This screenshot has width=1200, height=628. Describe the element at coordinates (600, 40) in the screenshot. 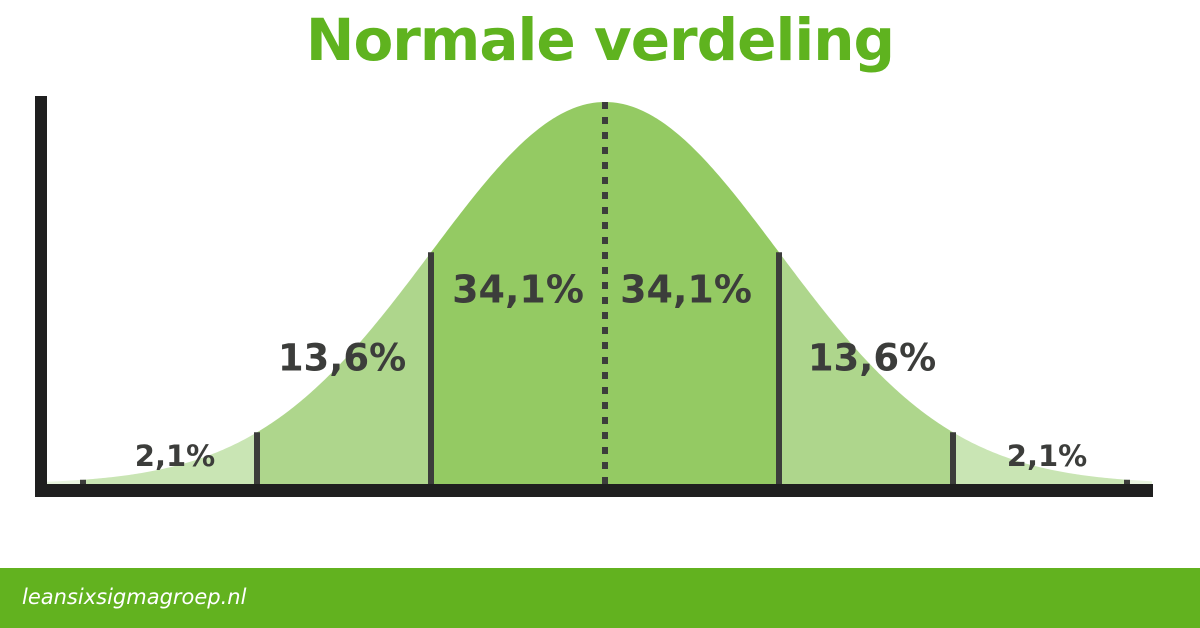

I see `chart-title: Normale verdeling` at that location.